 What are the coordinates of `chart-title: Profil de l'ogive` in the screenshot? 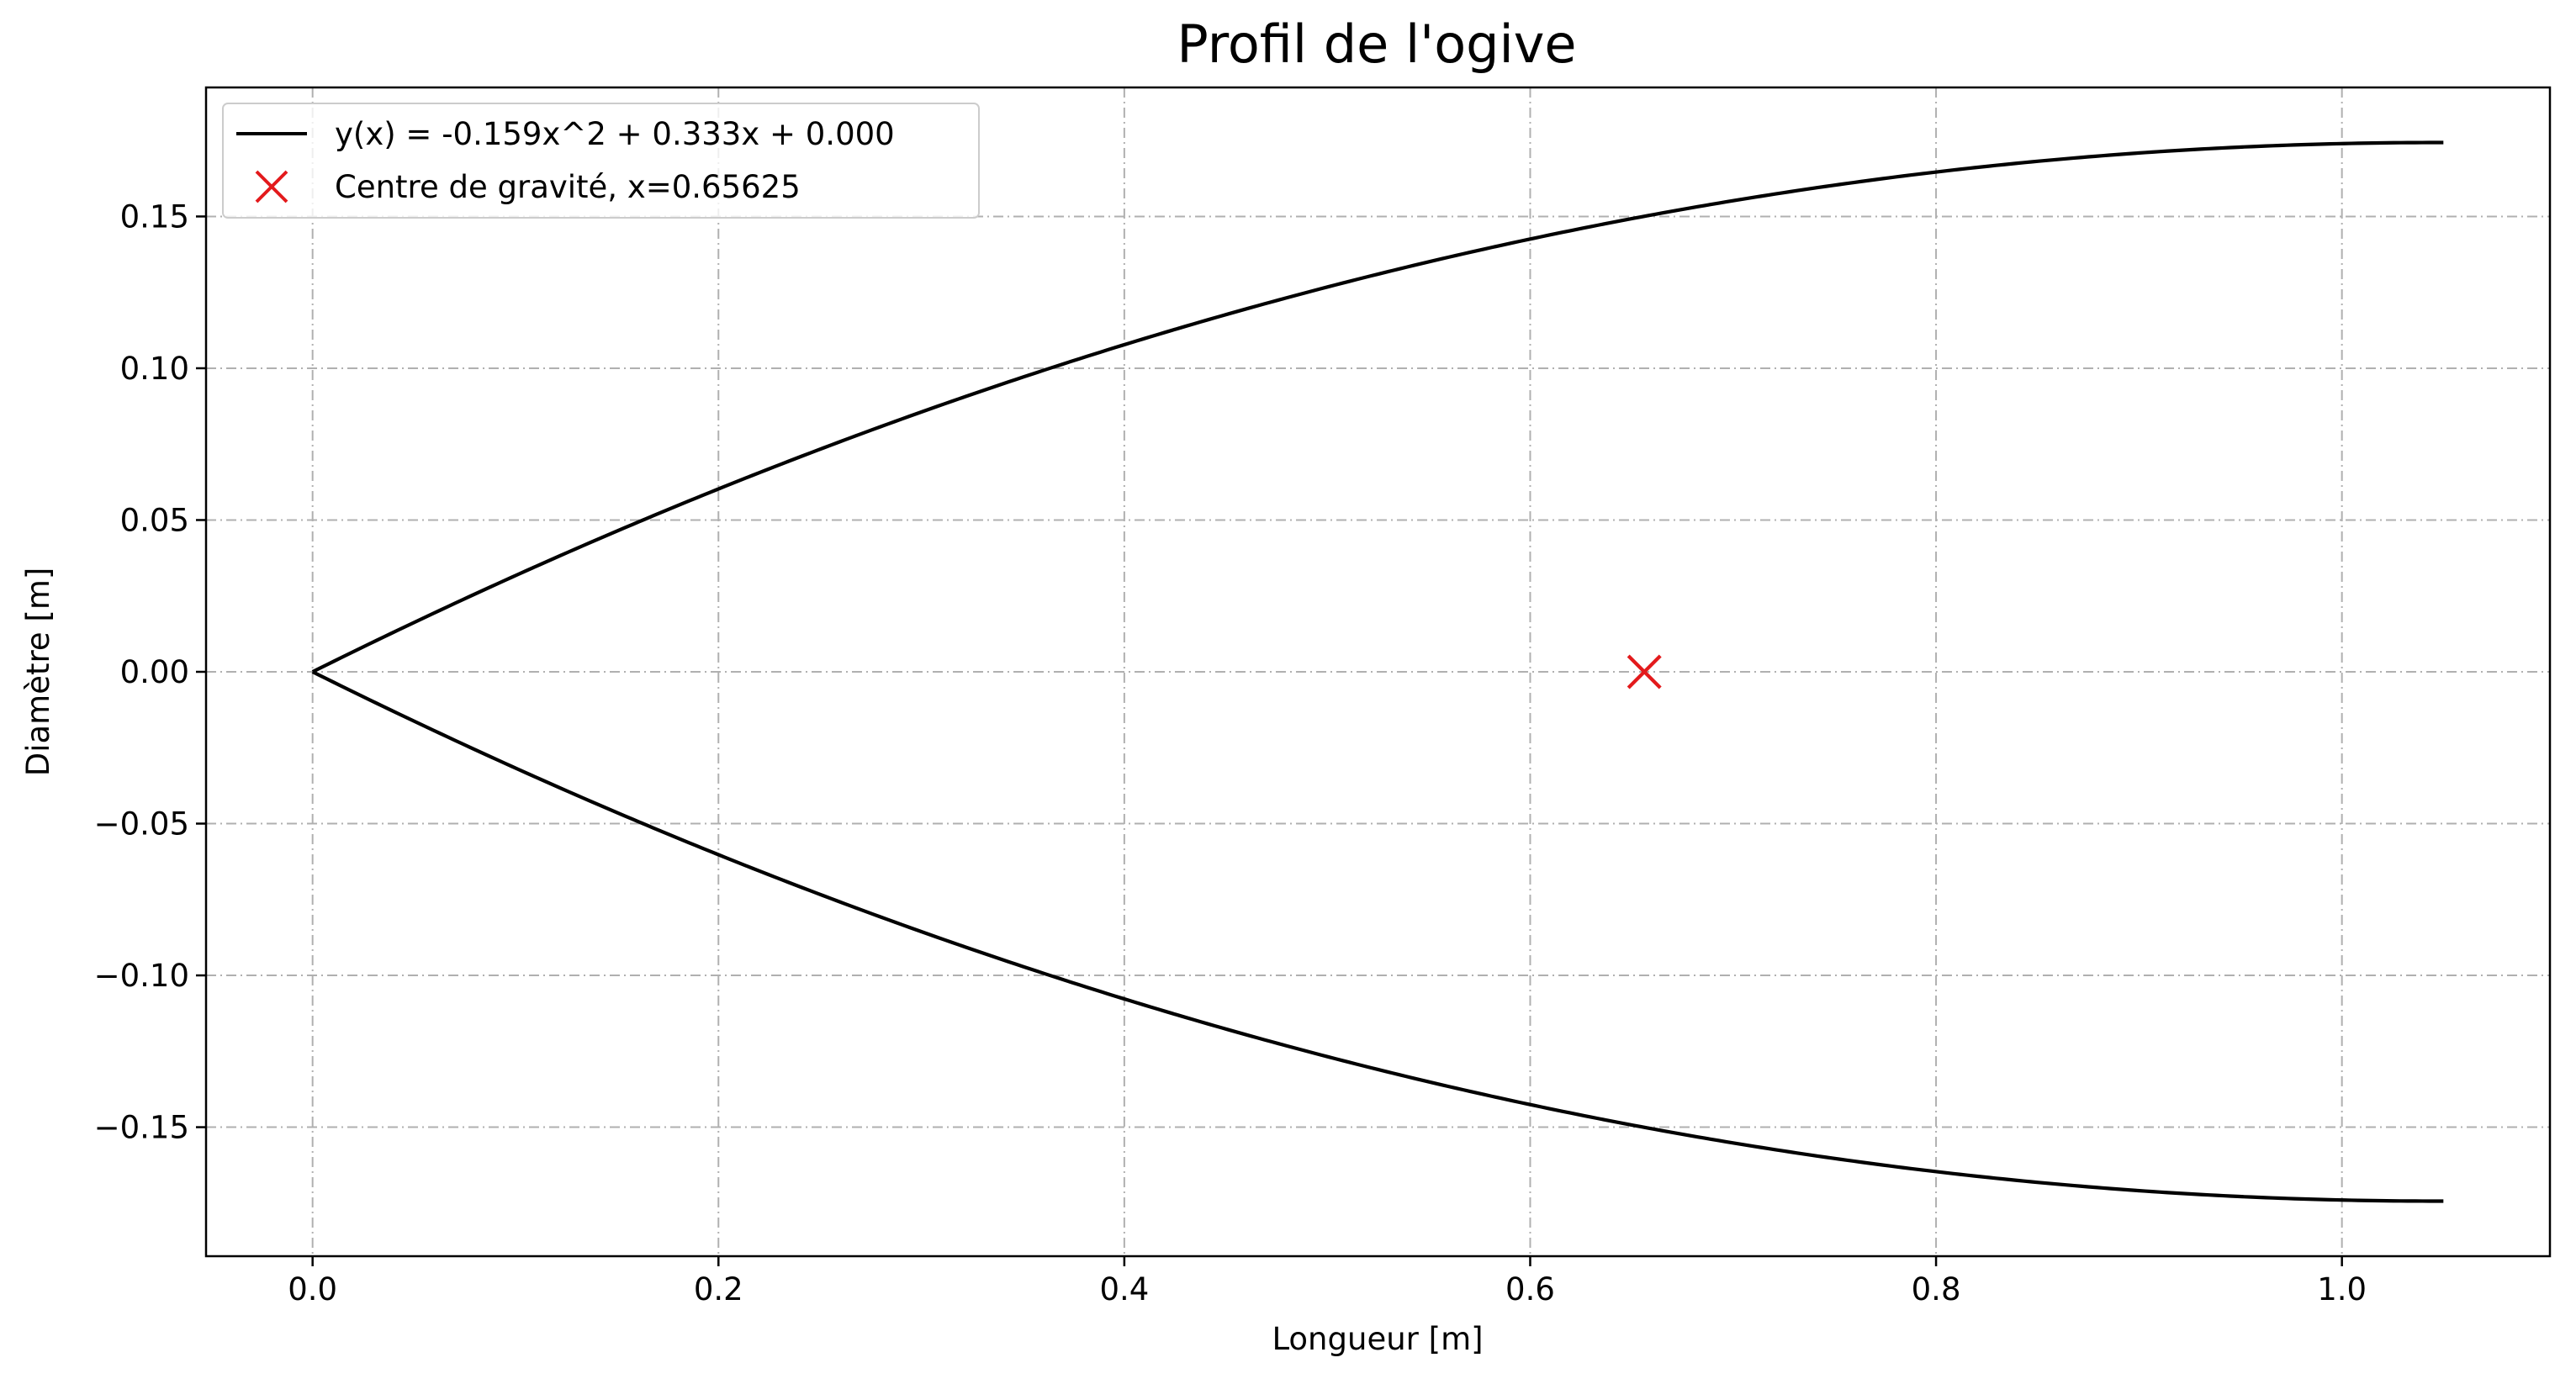 It's located at (1376, 44).